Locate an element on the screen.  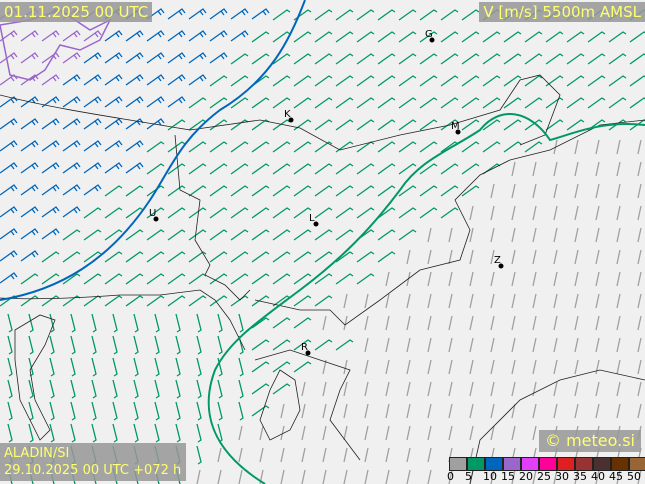
model-name: ALADIN/SI is located at coordinates (37, 453).